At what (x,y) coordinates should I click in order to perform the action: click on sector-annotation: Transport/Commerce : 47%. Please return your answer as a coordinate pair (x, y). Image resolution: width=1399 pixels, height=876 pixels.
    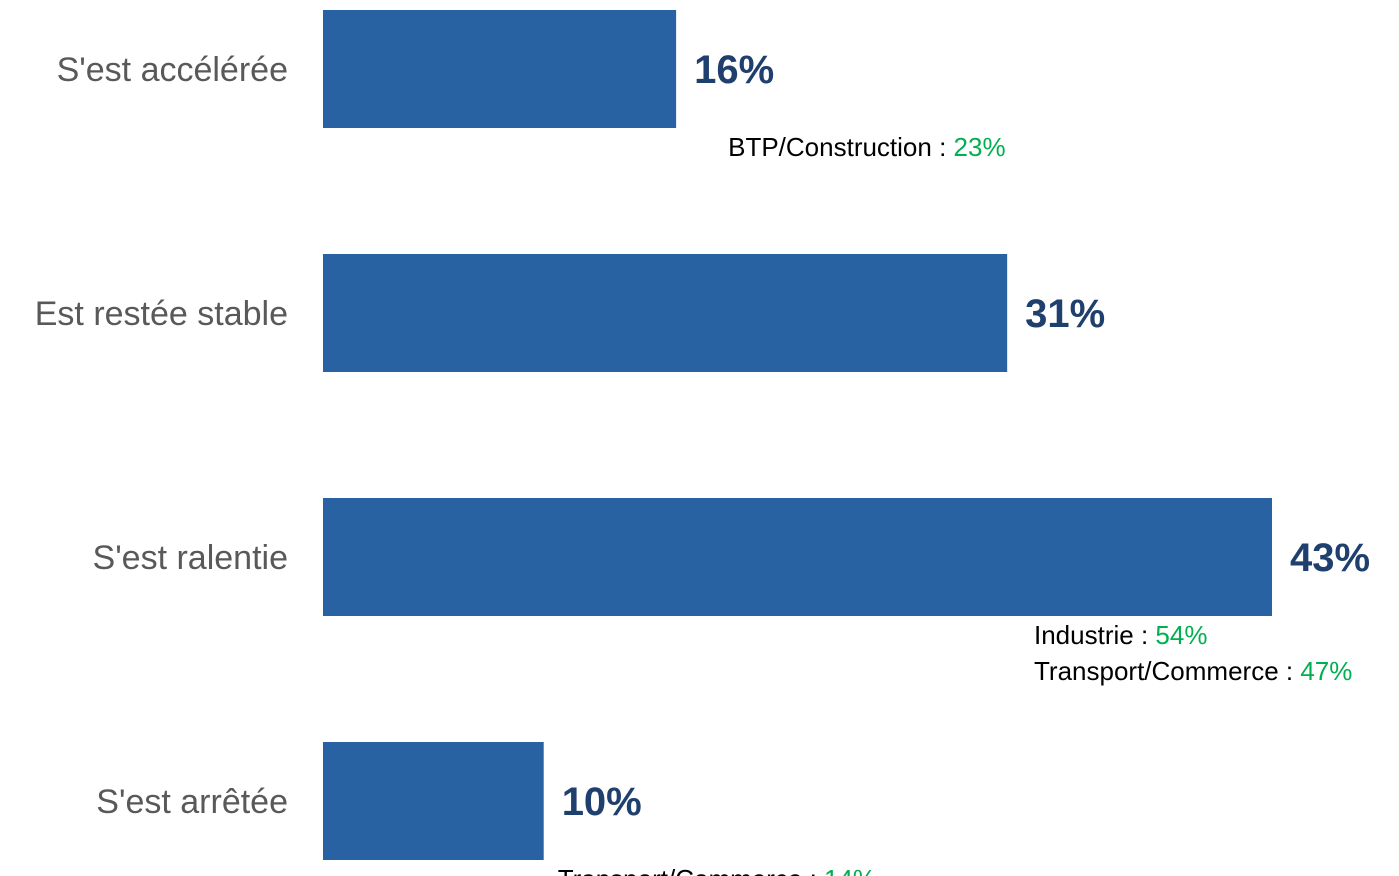
    Looking at the image, I should click on (1193, 671).